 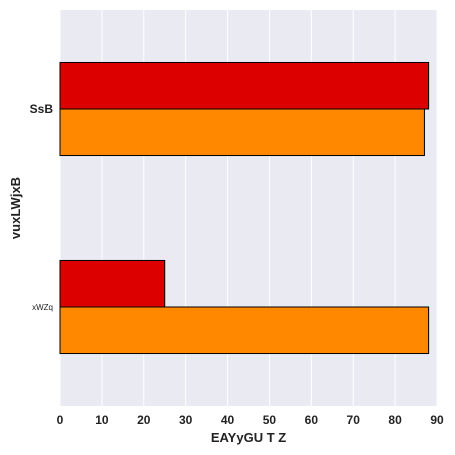 What do you see at coordinates (354, 420) in the screenshot?
I see `x-tick-label: 70` at bounding box center [354, 420].